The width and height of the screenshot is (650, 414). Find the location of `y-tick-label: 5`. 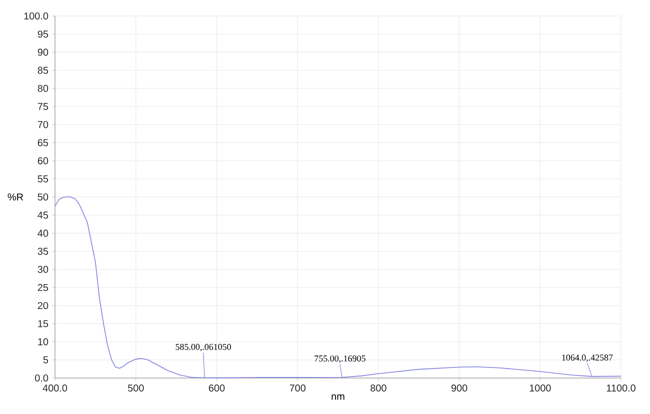

y-tick-label: 5 is located at coordinates (45, 360).